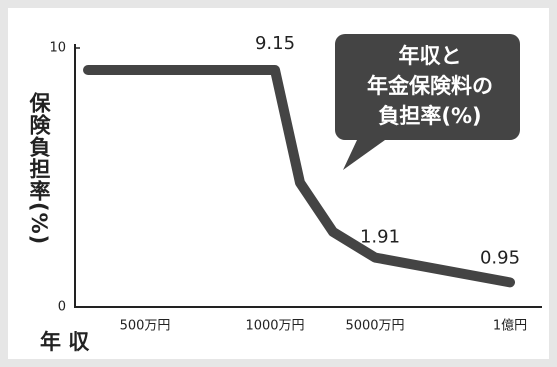 The height and width of the screenshot is (367, 557). What do you see at coordinates (275, 43) in the screenshot?
I see `value-label: 9.15` at bounding box center [275, 43].